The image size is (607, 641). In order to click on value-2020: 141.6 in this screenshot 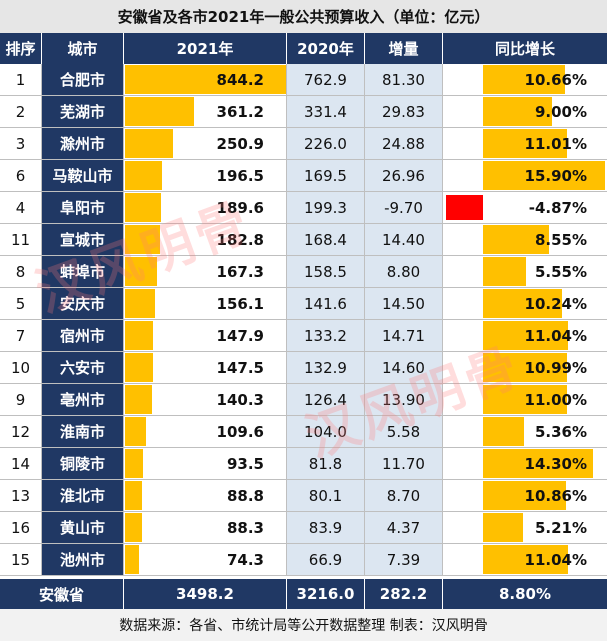, I will do `click(325, 303)`.